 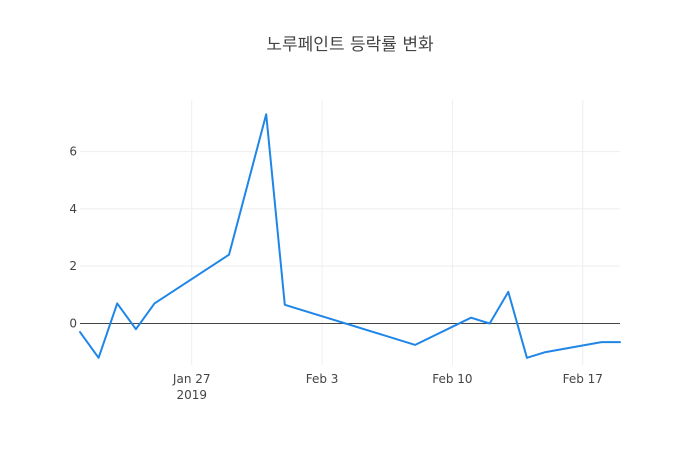 I want to click on y-tick-label: 0, so click(x=73, y=323).